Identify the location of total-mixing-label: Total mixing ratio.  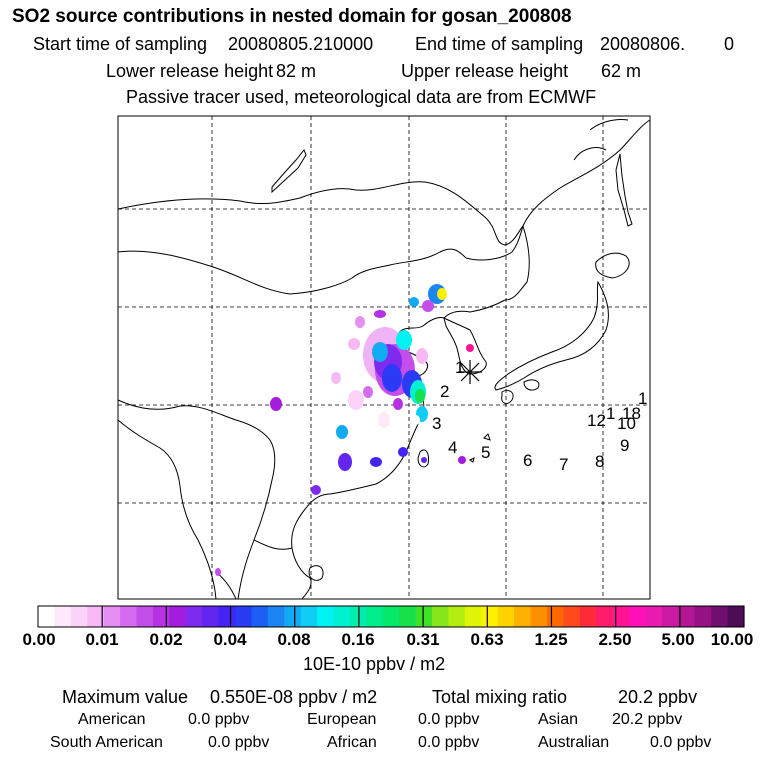
(500, 697).